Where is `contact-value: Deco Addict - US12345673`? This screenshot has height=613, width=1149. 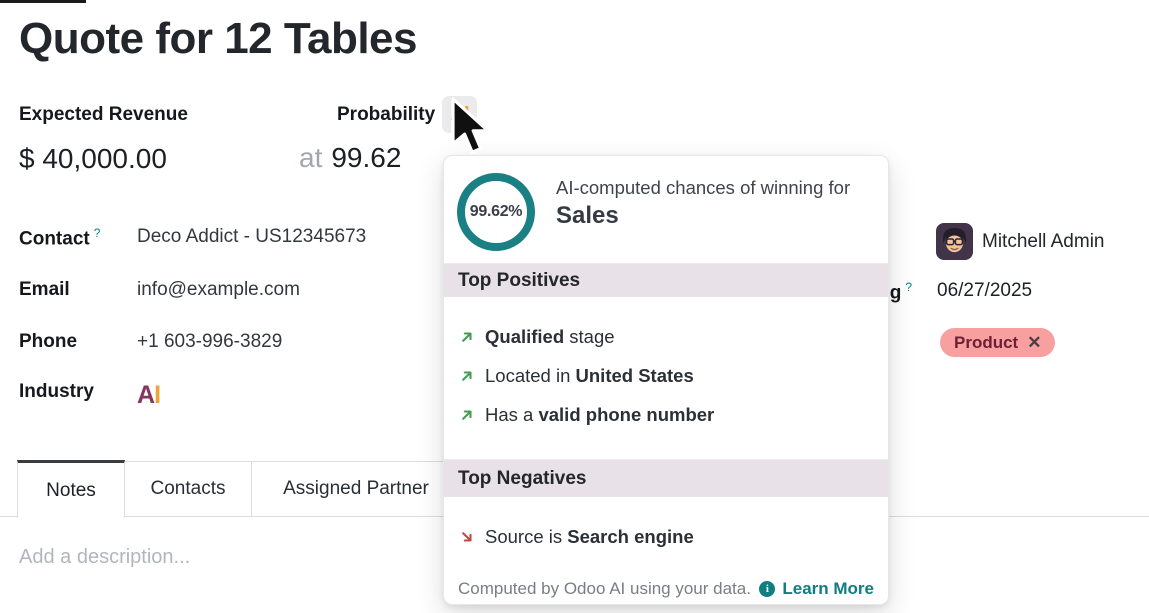
contact-value: Deco Addict - US12345673 is located at coordinates (252, 236).